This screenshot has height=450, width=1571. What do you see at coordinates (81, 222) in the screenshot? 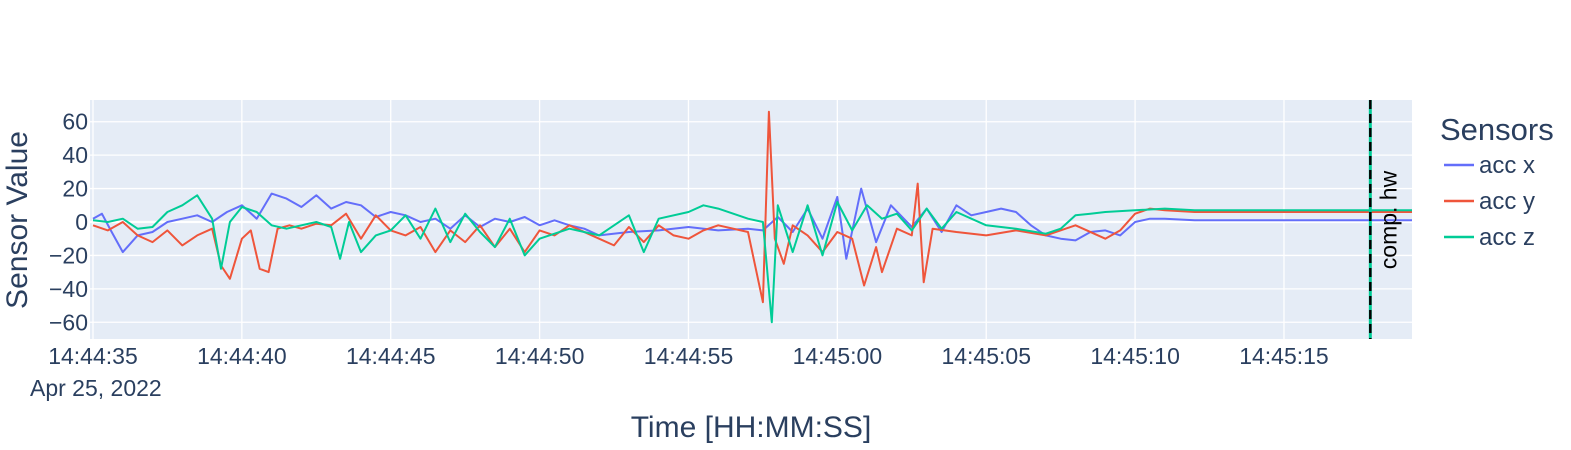
I see `y-tick-label: 0` at bounding box center [81, 222].